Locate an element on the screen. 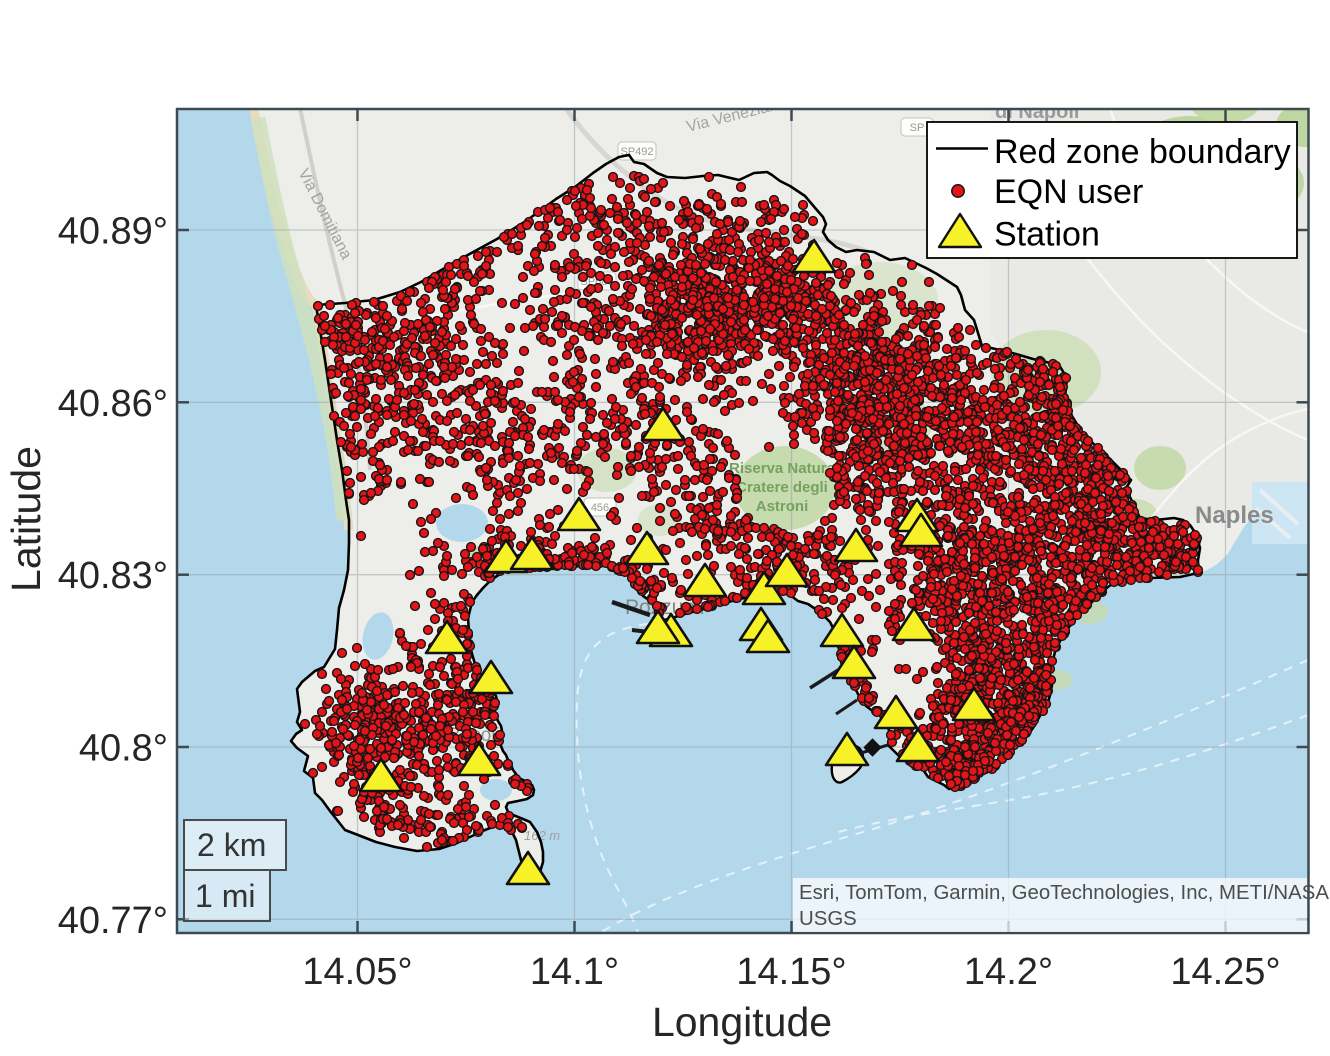 The height and width of the screenshot is (1056, 1330). svg-text: 162 m is located at coordinates (542, 835).